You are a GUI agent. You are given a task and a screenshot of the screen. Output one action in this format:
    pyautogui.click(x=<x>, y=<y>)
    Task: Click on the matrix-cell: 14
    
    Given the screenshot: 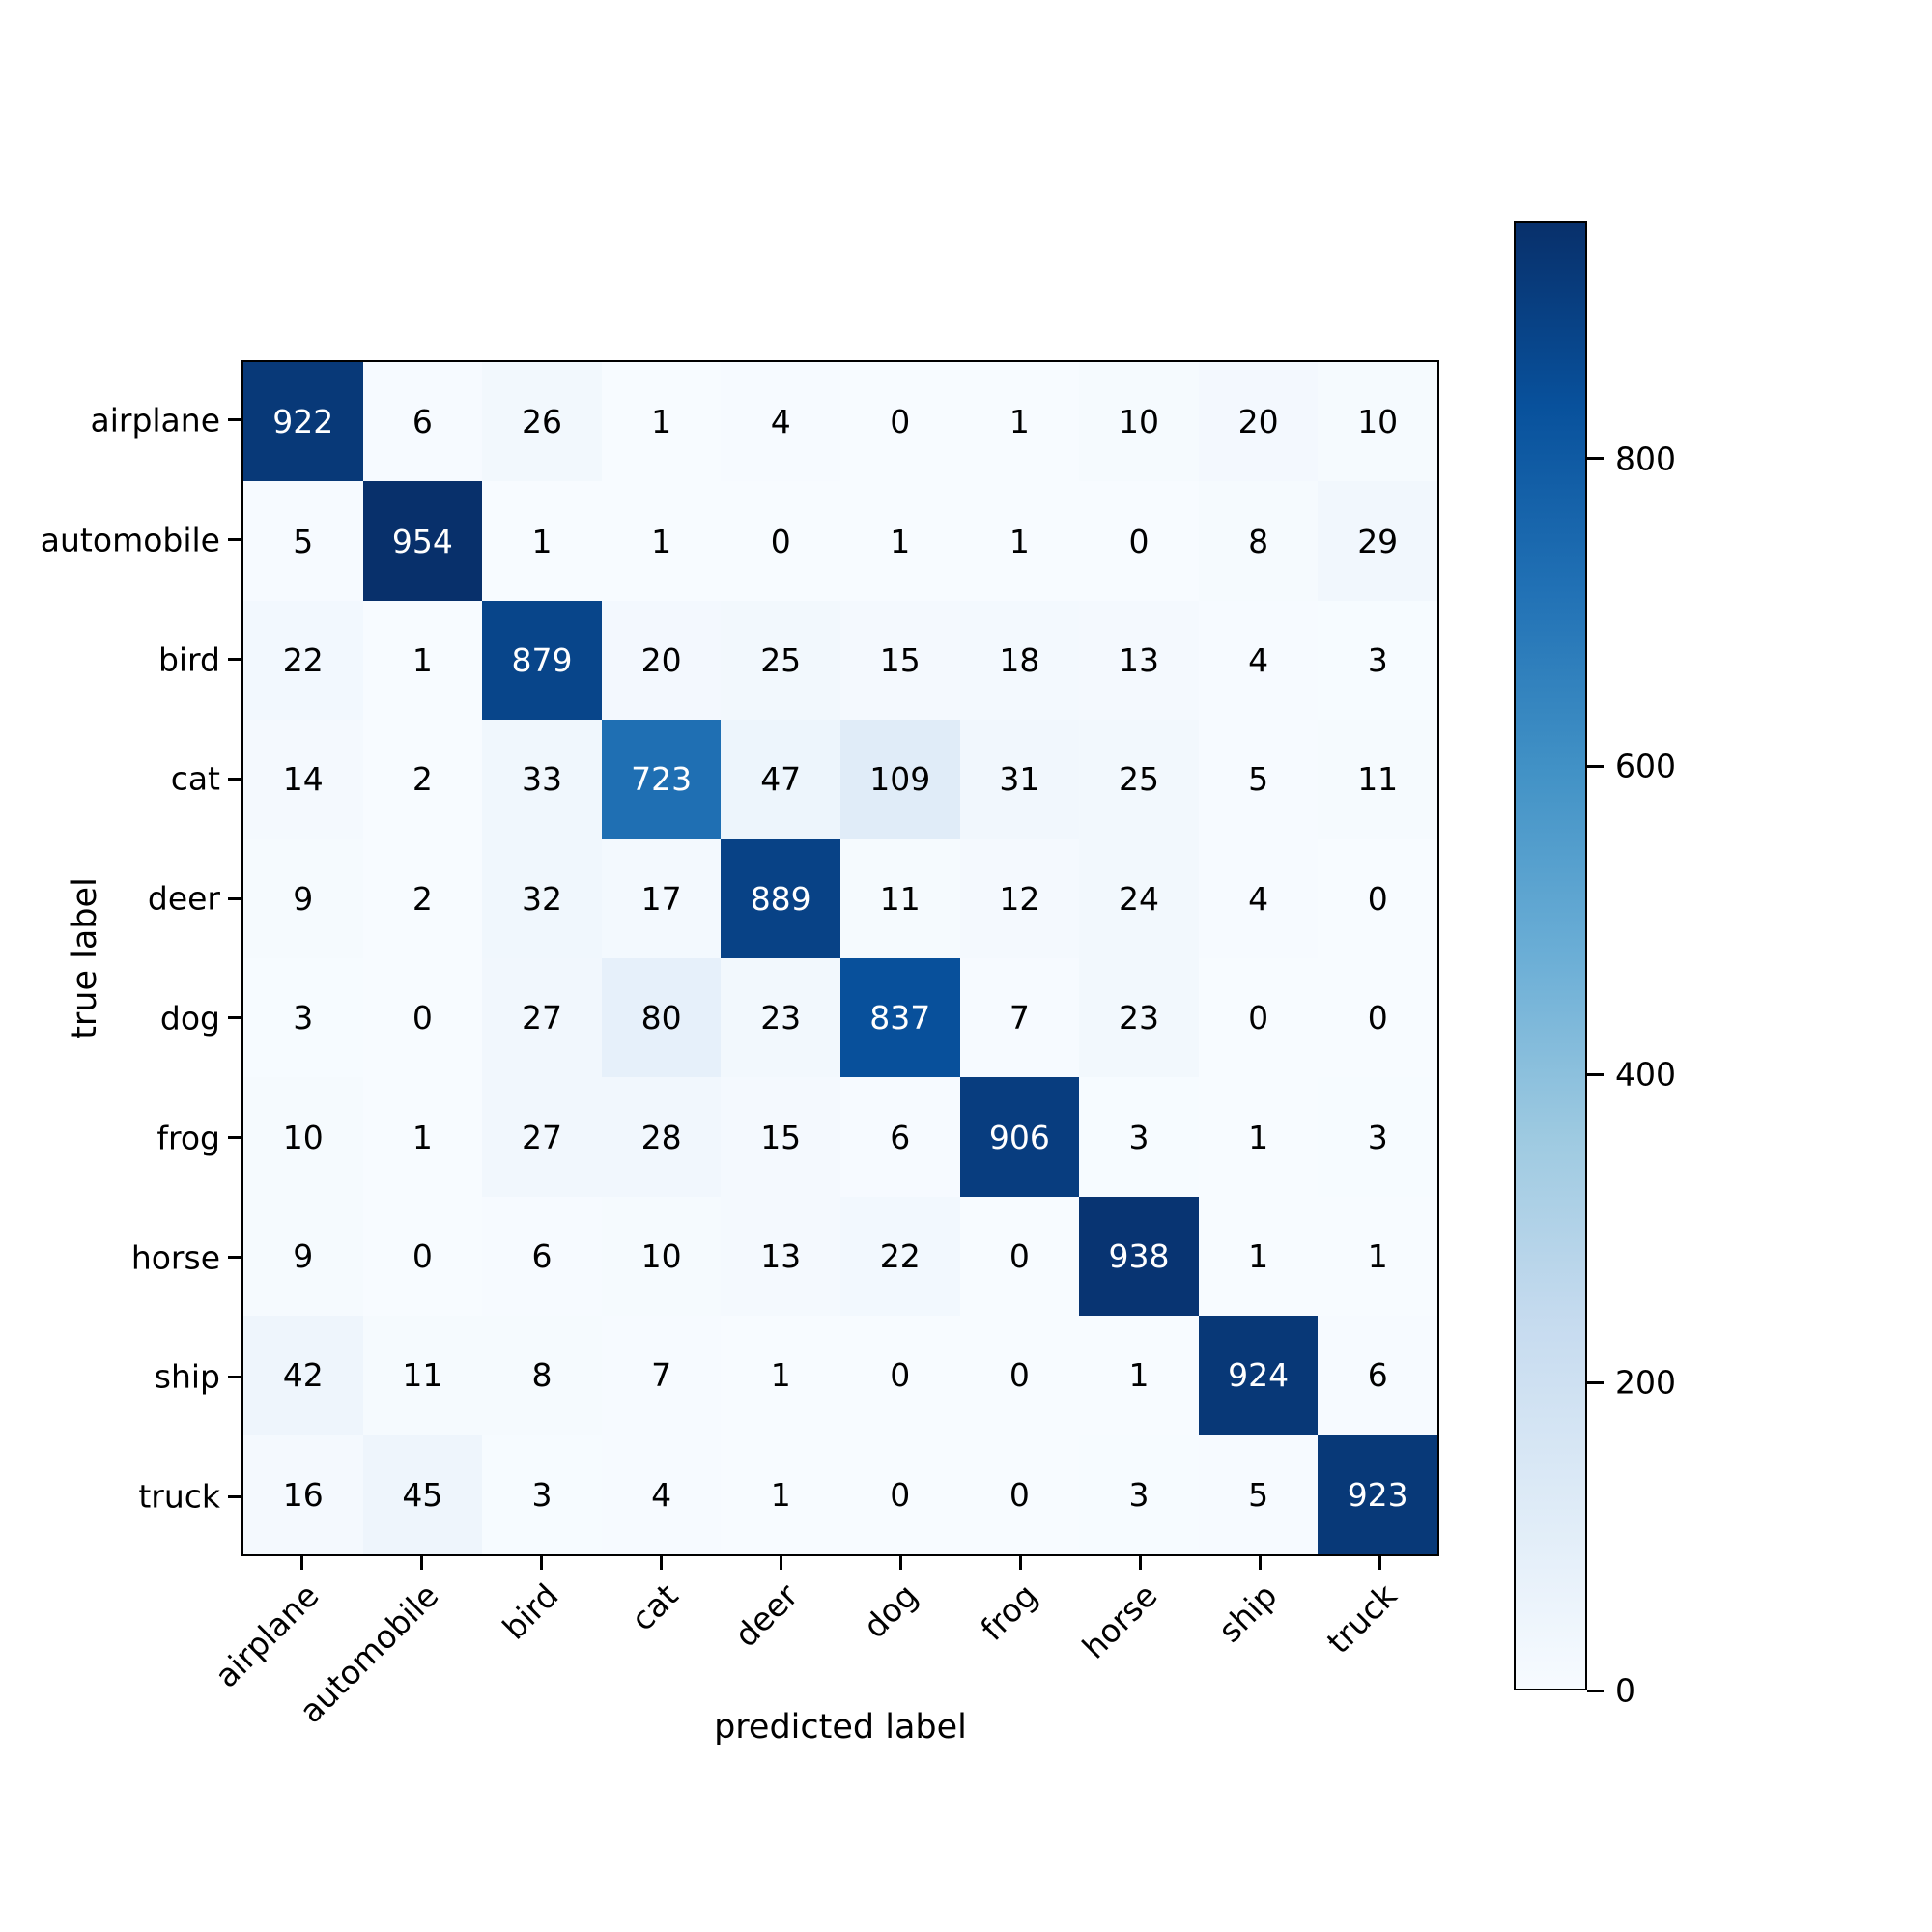 What is the action you would take?
    pyautogui.click(x=303, y=779)
    